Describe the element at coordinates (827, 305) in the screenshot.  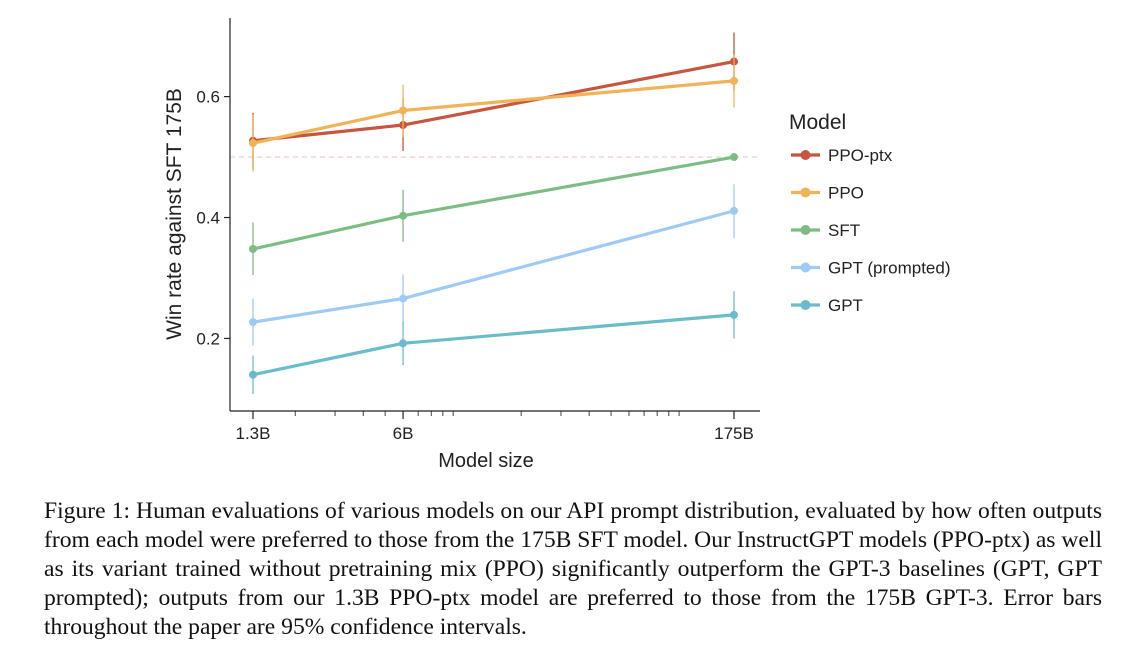
I see `legend-item: GPT` at that location.